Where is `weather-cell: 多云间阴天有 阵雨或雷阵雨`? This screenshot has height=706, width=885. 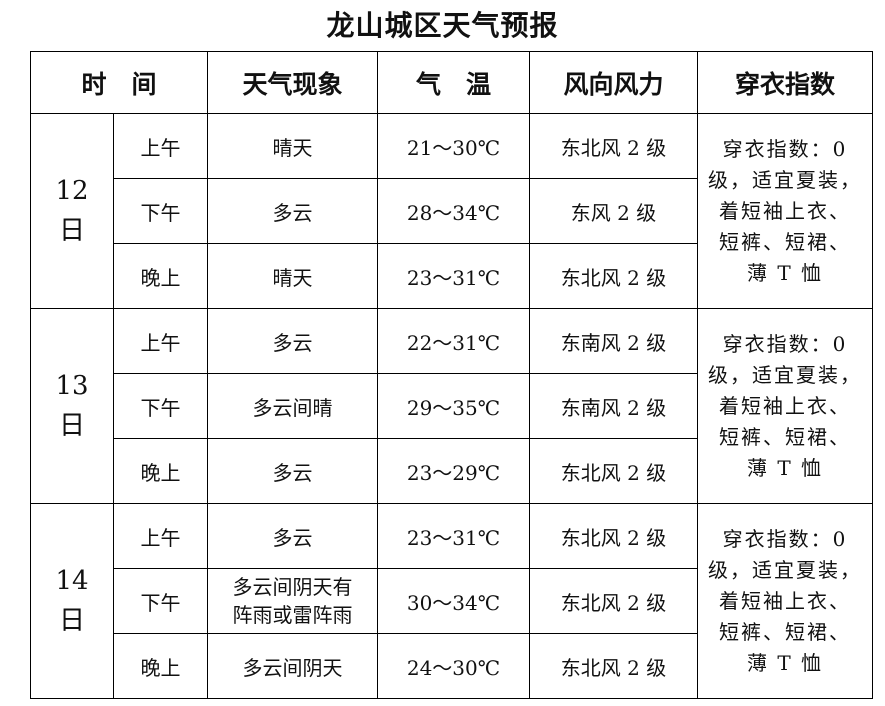 weather-cell: 多云间阴天有 阵雨或雷阵雨 is located at coordinates (292, 601).